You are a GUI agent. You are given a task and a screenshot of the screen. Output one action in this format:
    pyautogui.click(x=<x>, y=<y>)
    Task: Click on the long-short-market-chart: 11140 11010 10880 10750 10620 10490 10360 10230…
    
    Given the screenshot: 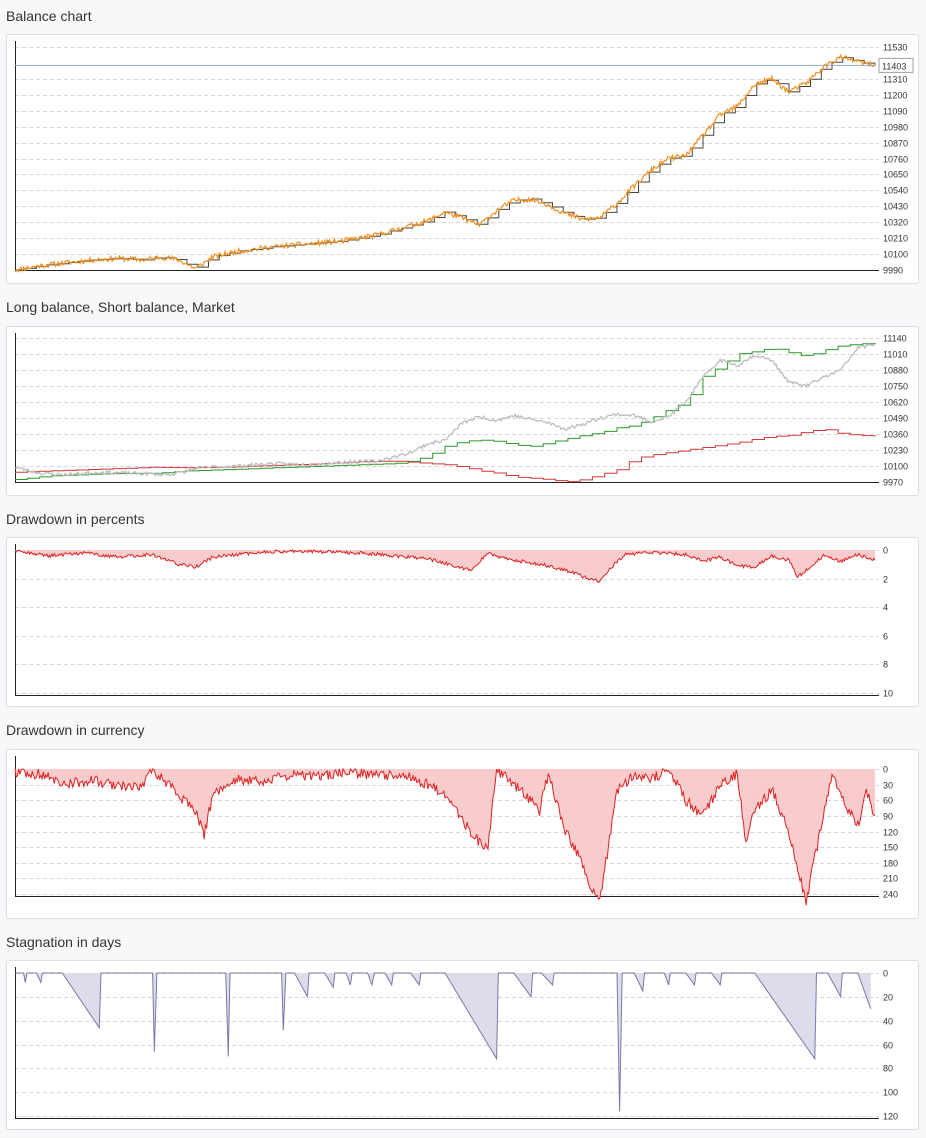 What is the action you would take?
    pyautogui.click(x=462, y=411)
    